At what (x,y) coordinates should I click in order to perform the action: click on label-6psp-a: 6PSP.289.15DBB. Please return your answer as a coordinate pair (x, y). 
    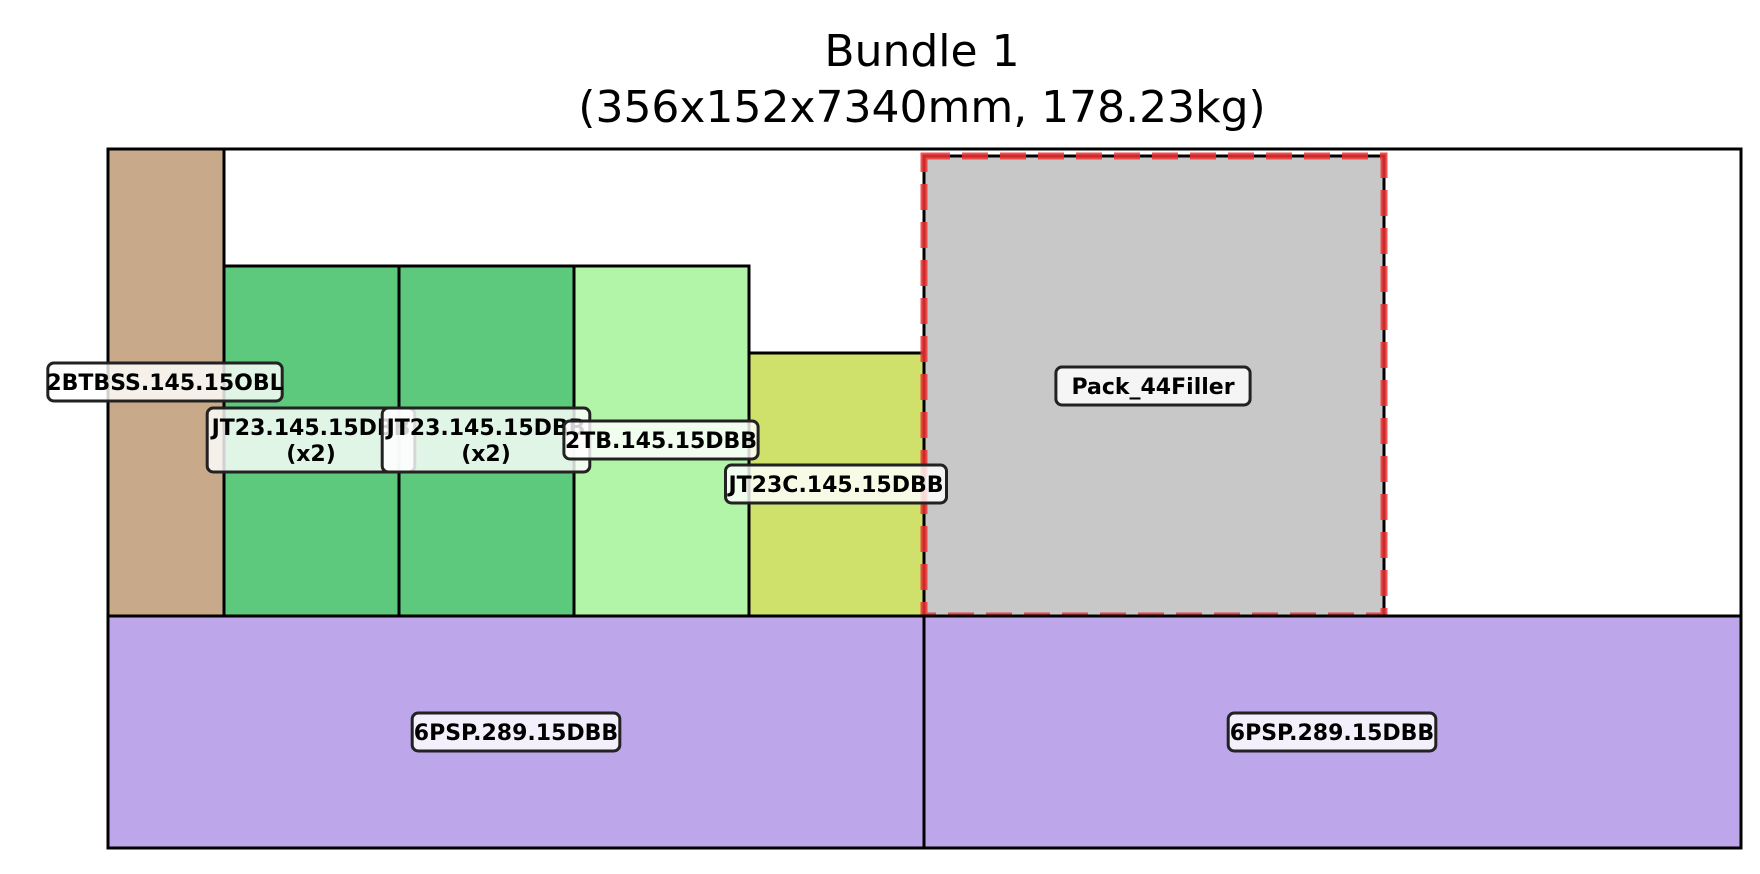
    Looking at the image, I should click on (516, 732).